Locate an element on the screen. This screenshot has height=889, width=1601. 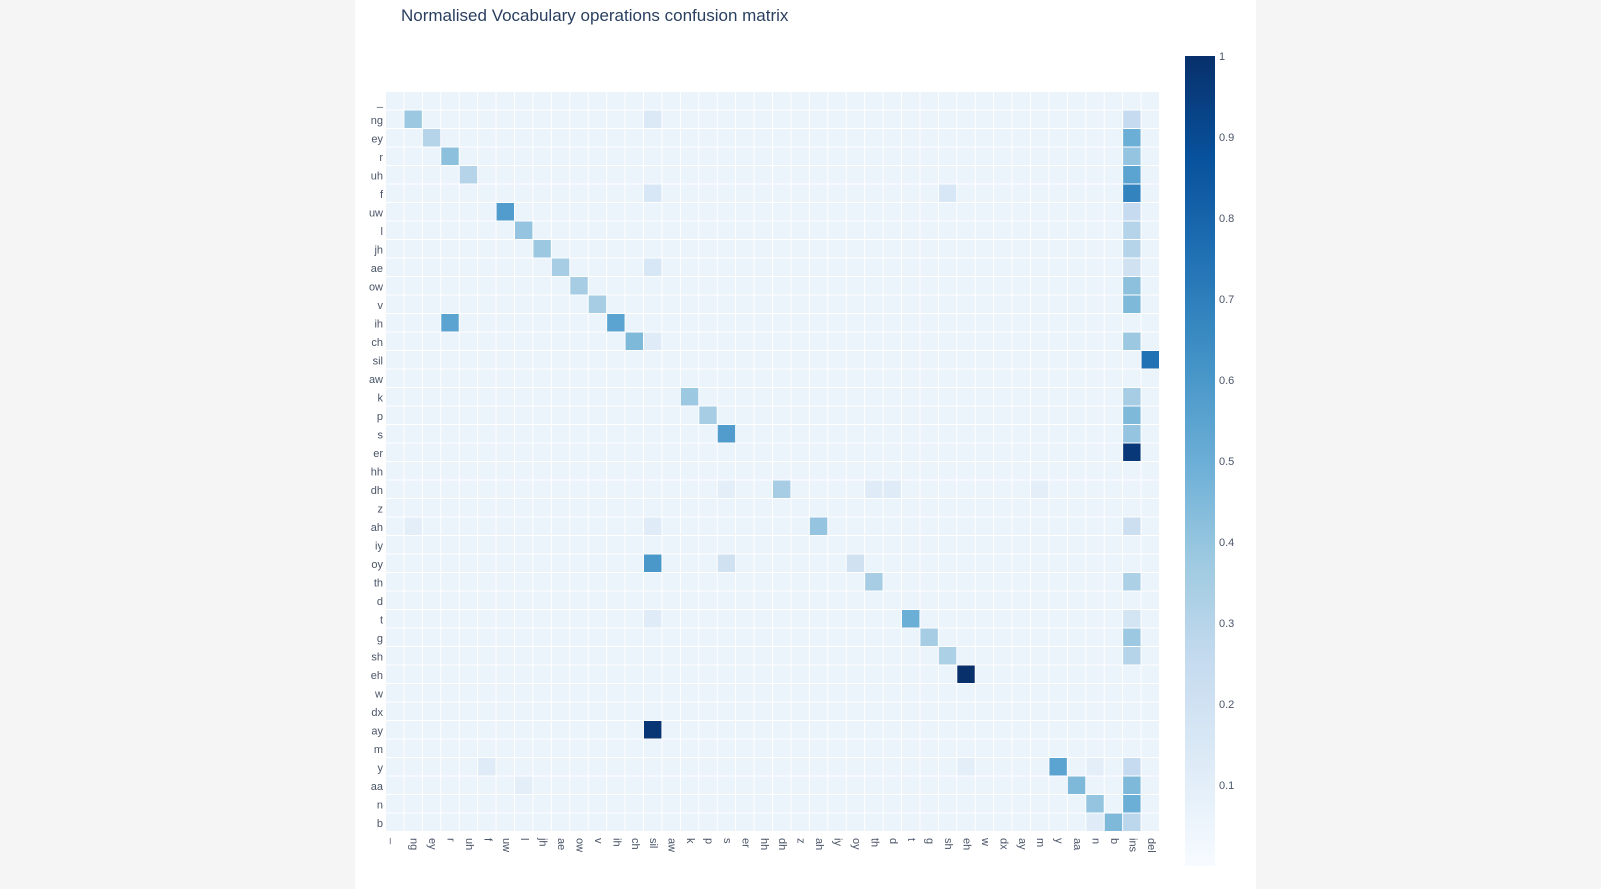
x-tick-label: jh is located at coordinates (543, 842).